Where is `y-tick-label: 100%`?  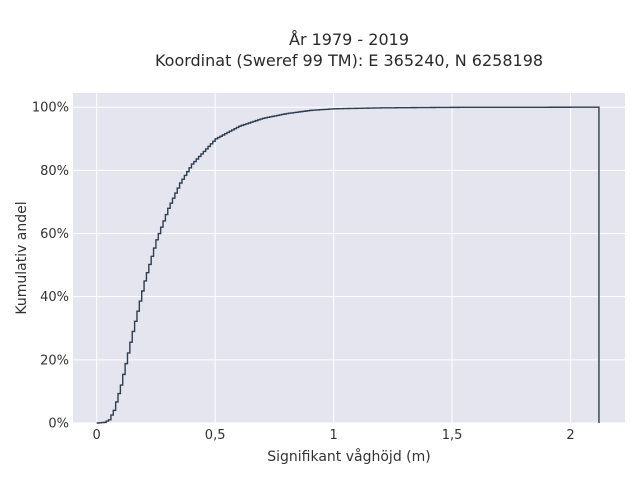
y-tick-label: 100% is located at coordinates (50, 108).